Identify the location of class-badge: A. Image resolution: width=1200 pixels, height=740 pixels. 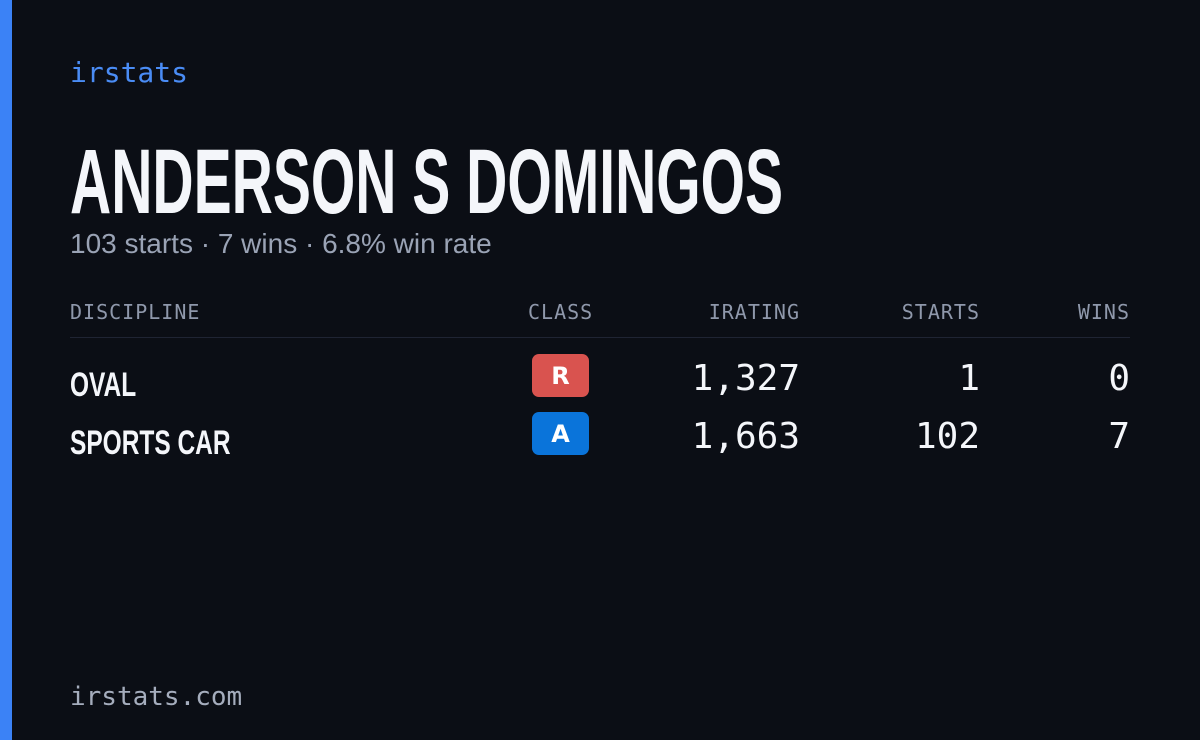
(560, 433).